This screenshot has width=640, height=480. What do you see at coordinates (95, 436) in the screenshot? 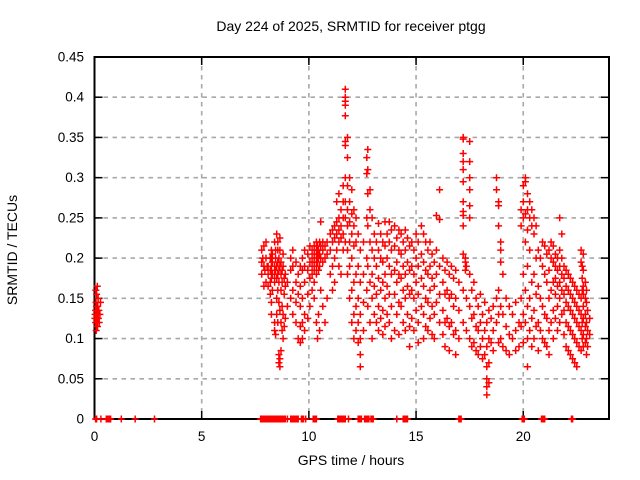
I see `x-tick-label: 0` at bounding box center [95, 436].